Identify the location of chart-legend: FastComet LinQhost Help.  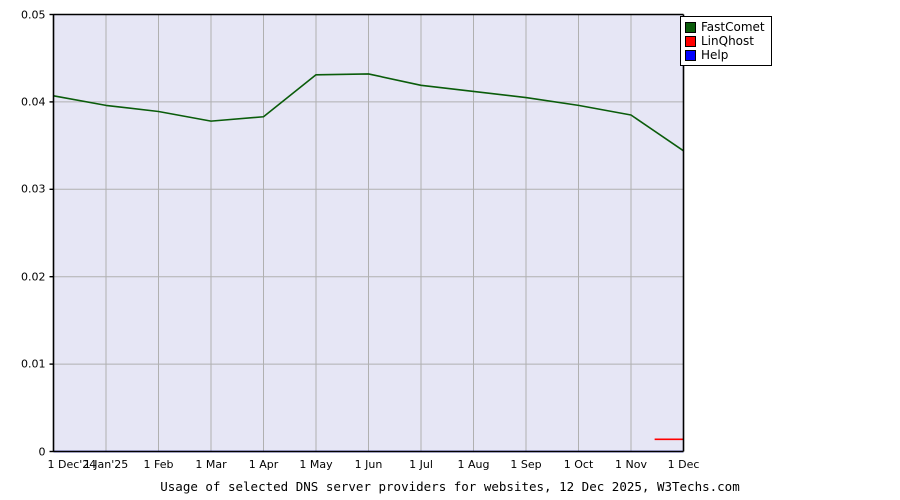
(726, 41).